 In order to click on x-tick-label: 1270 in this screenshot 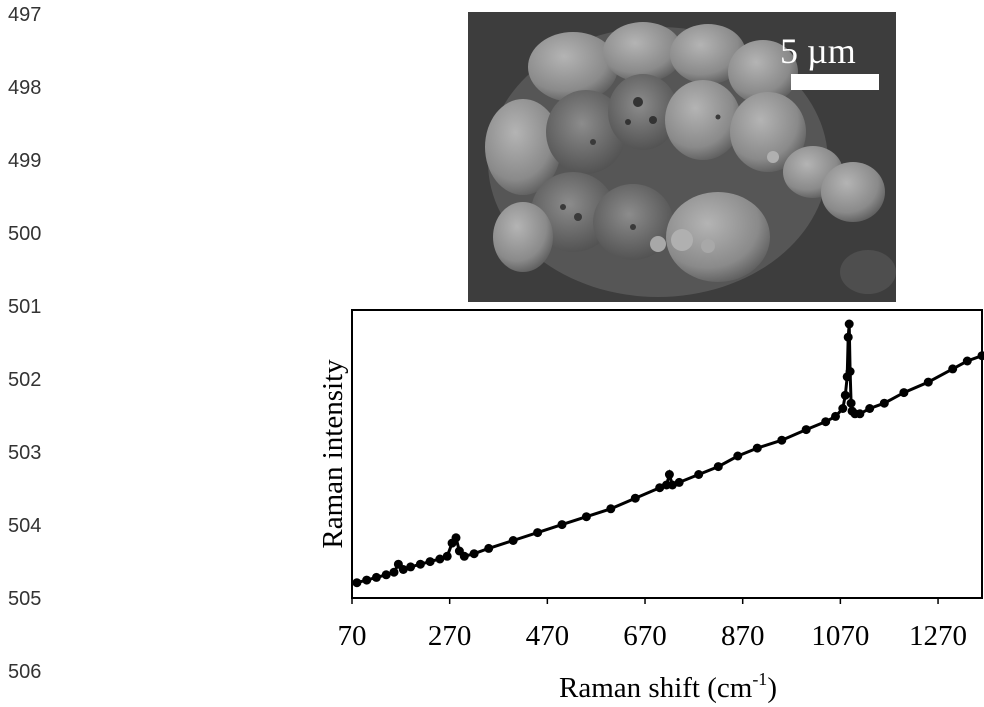, I will do `click(938, 636)`.